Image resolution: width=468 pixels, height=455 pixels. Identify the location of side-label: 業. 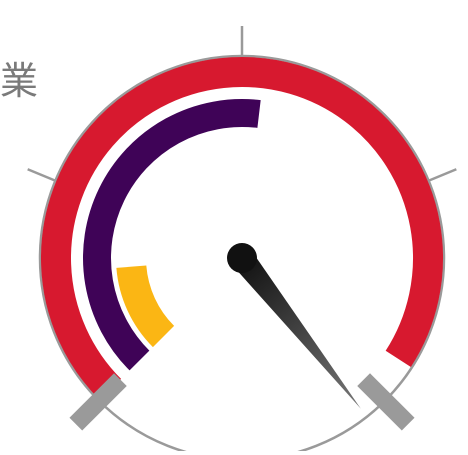
(19, 81).